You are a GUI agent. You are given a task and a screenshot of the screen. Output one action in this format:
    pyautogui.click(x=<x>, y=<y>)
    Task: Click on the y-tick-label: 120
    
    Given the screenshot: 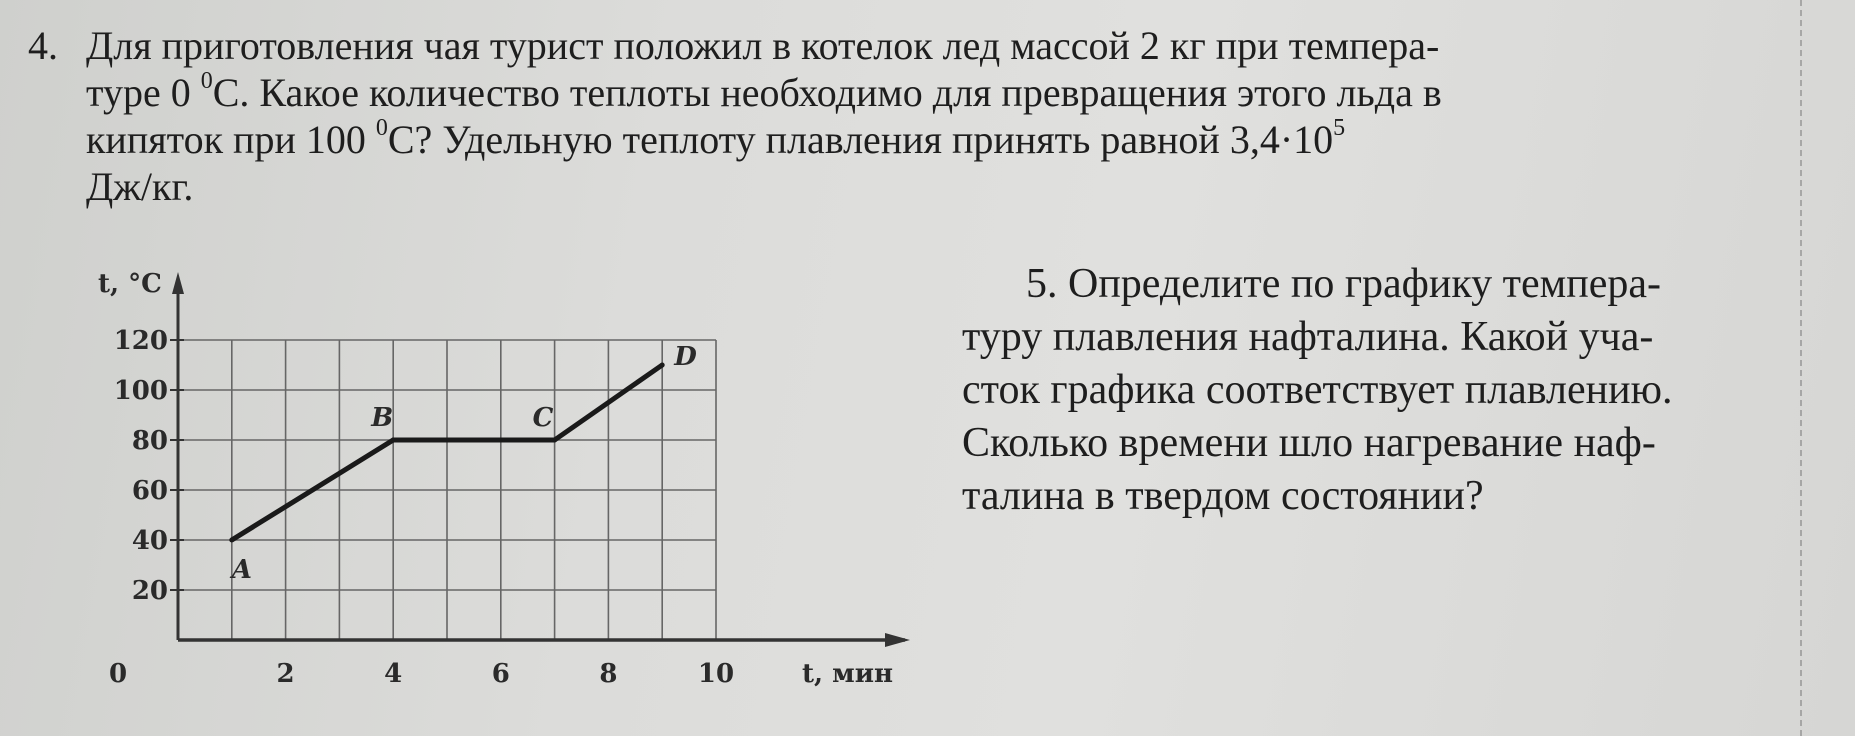 What is the action you would take?
    pyautogui.click(x=141, y=341)
    